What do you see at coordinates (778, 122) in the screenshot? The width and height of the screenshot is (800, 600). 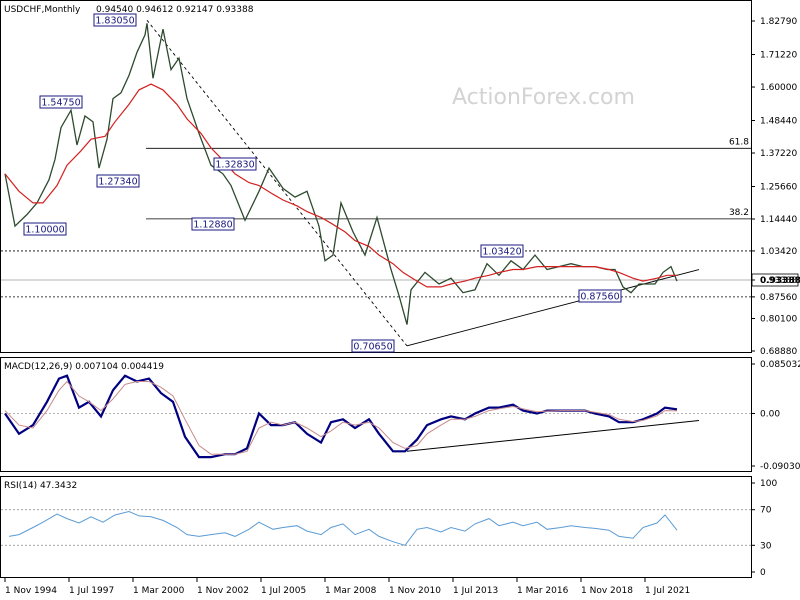 I see `y-tick-label: 1.48440` at bounding box center [778, 122].